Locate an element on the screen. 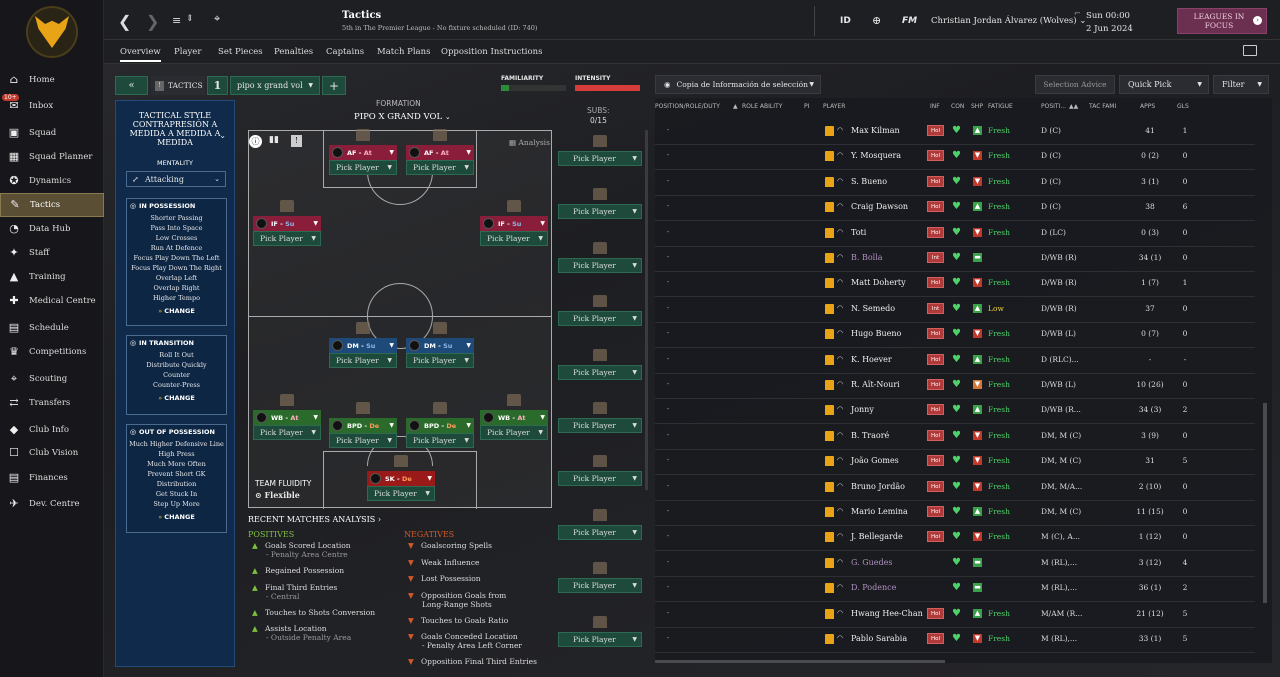 The height and width of the screenshot is (677, 1280). table-row: - ◠ Hugo Bueno Hol ♥ ▼ Fresh D/WB (L) 0 (7) 0 is located at coordinates (955, 336).